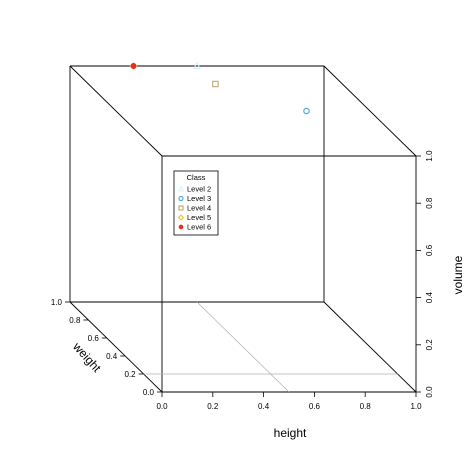 This screenshot has height=474, width=474. Describe the element at coordinates (264, 406) in the screenshot. I see `x-tick-label: 0.4` at that location.